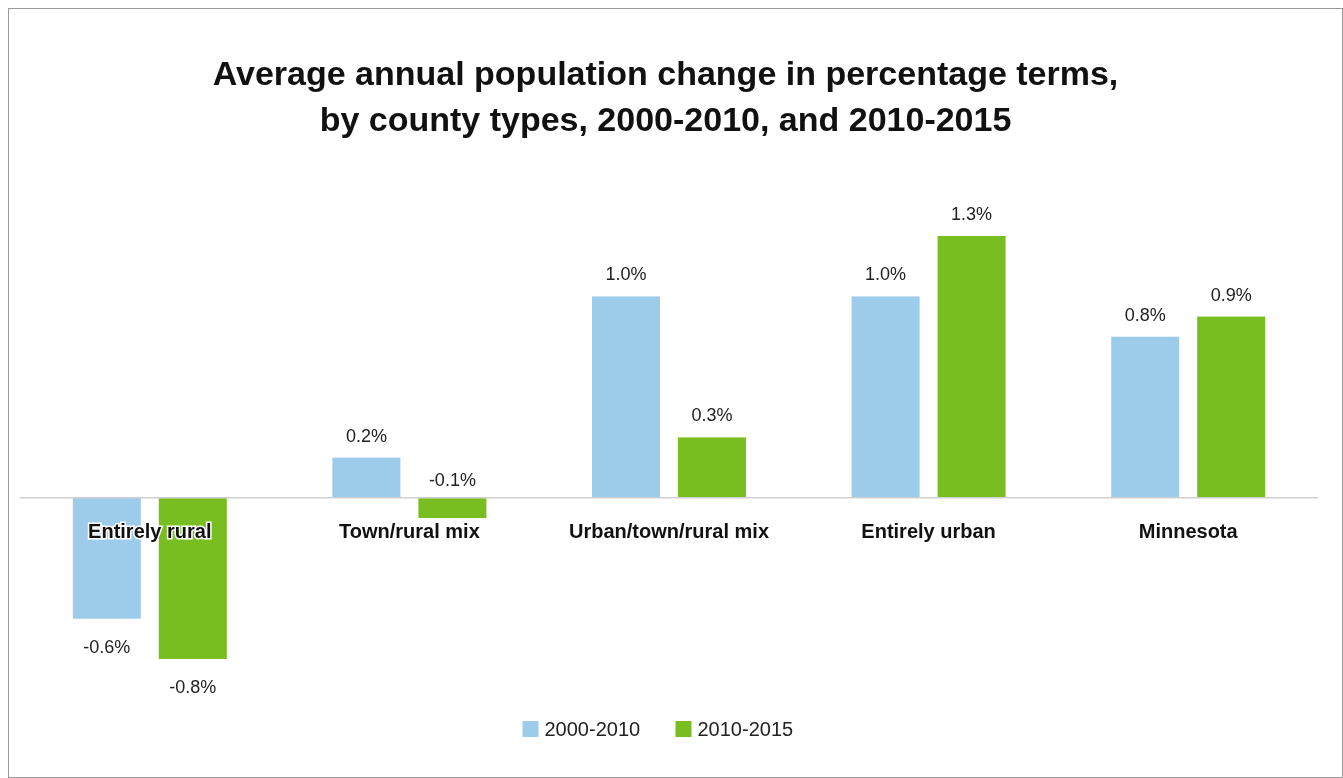 The height and width of the screenshot is (778, 1343). What do you see at coordinates (972, 214) in the screenshot?
I see `data-label: 1.3%` at bounding box center [972, 214].